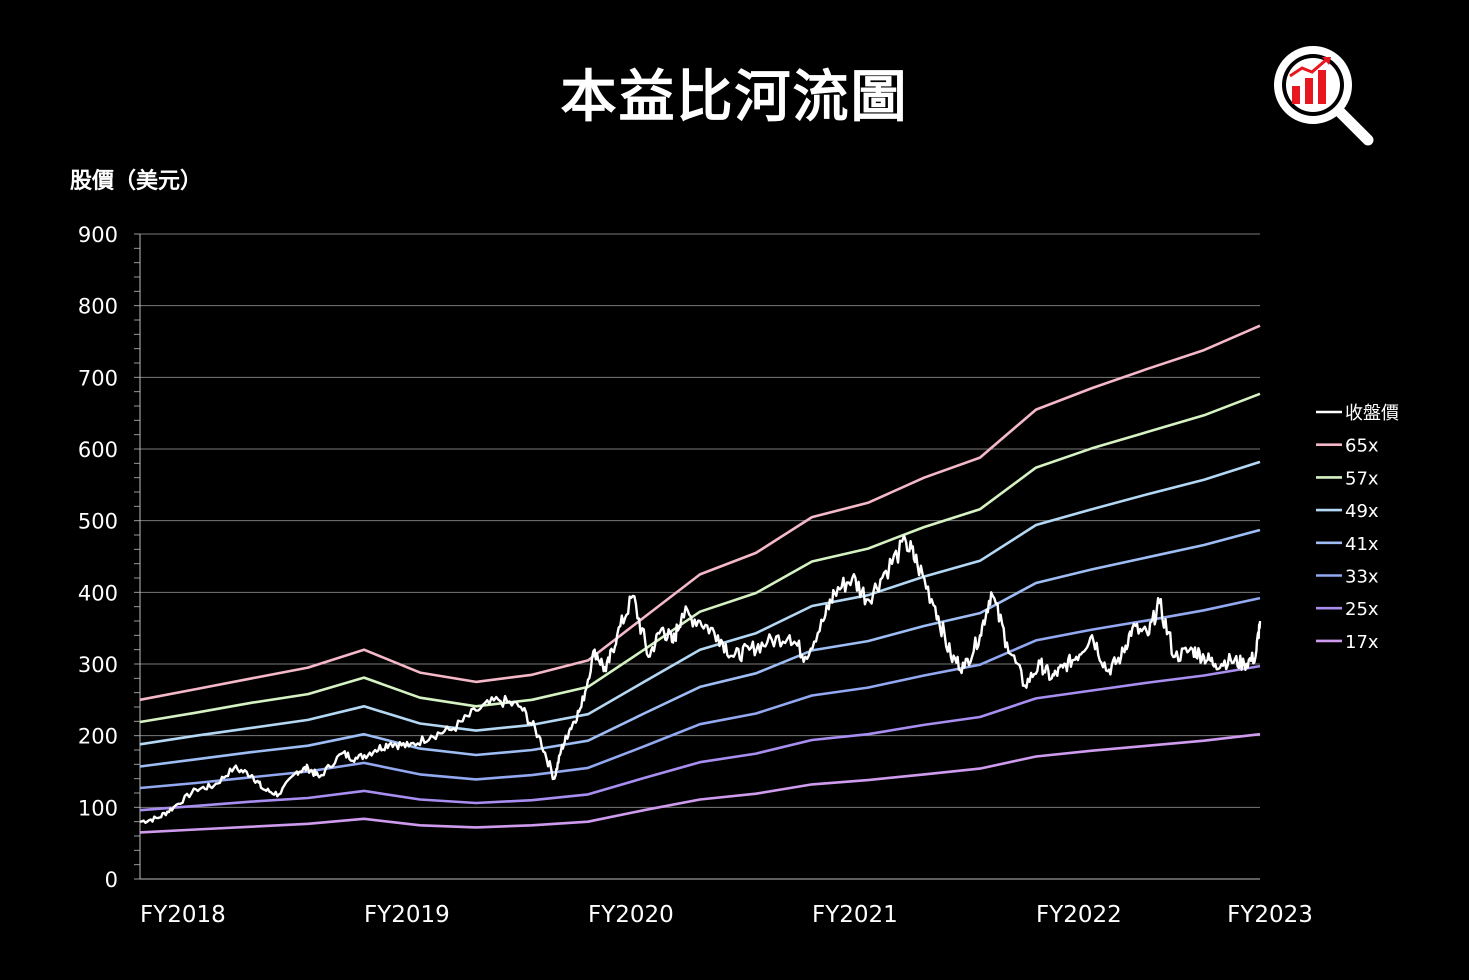 This screenshot has height=980, width=1469. Describe the element at coordinates (98, 378) in the screenshot. I see `y-tick-label: 700` at that location.